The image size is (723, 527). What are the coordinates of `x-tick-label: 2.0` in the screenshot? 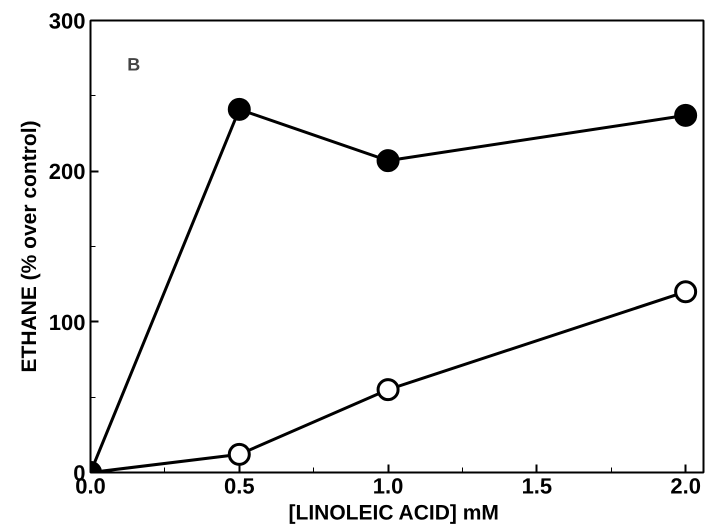 It's located at (685, 486).